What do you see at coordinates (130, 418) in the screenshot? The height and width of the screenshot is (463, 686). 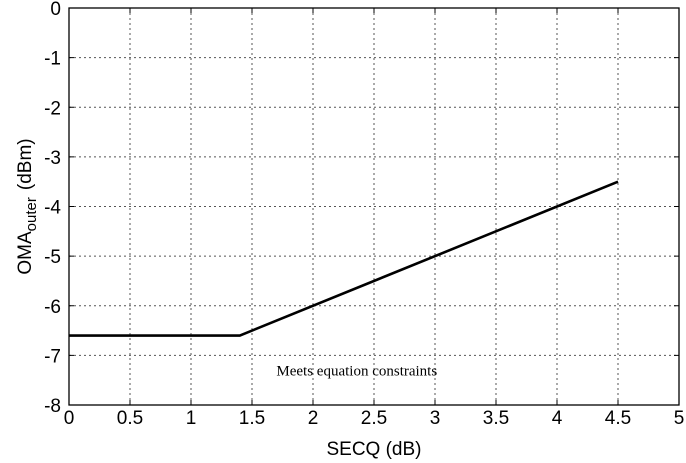 I see `x-tick-label: 0.5` at bounding box center [130, 418].